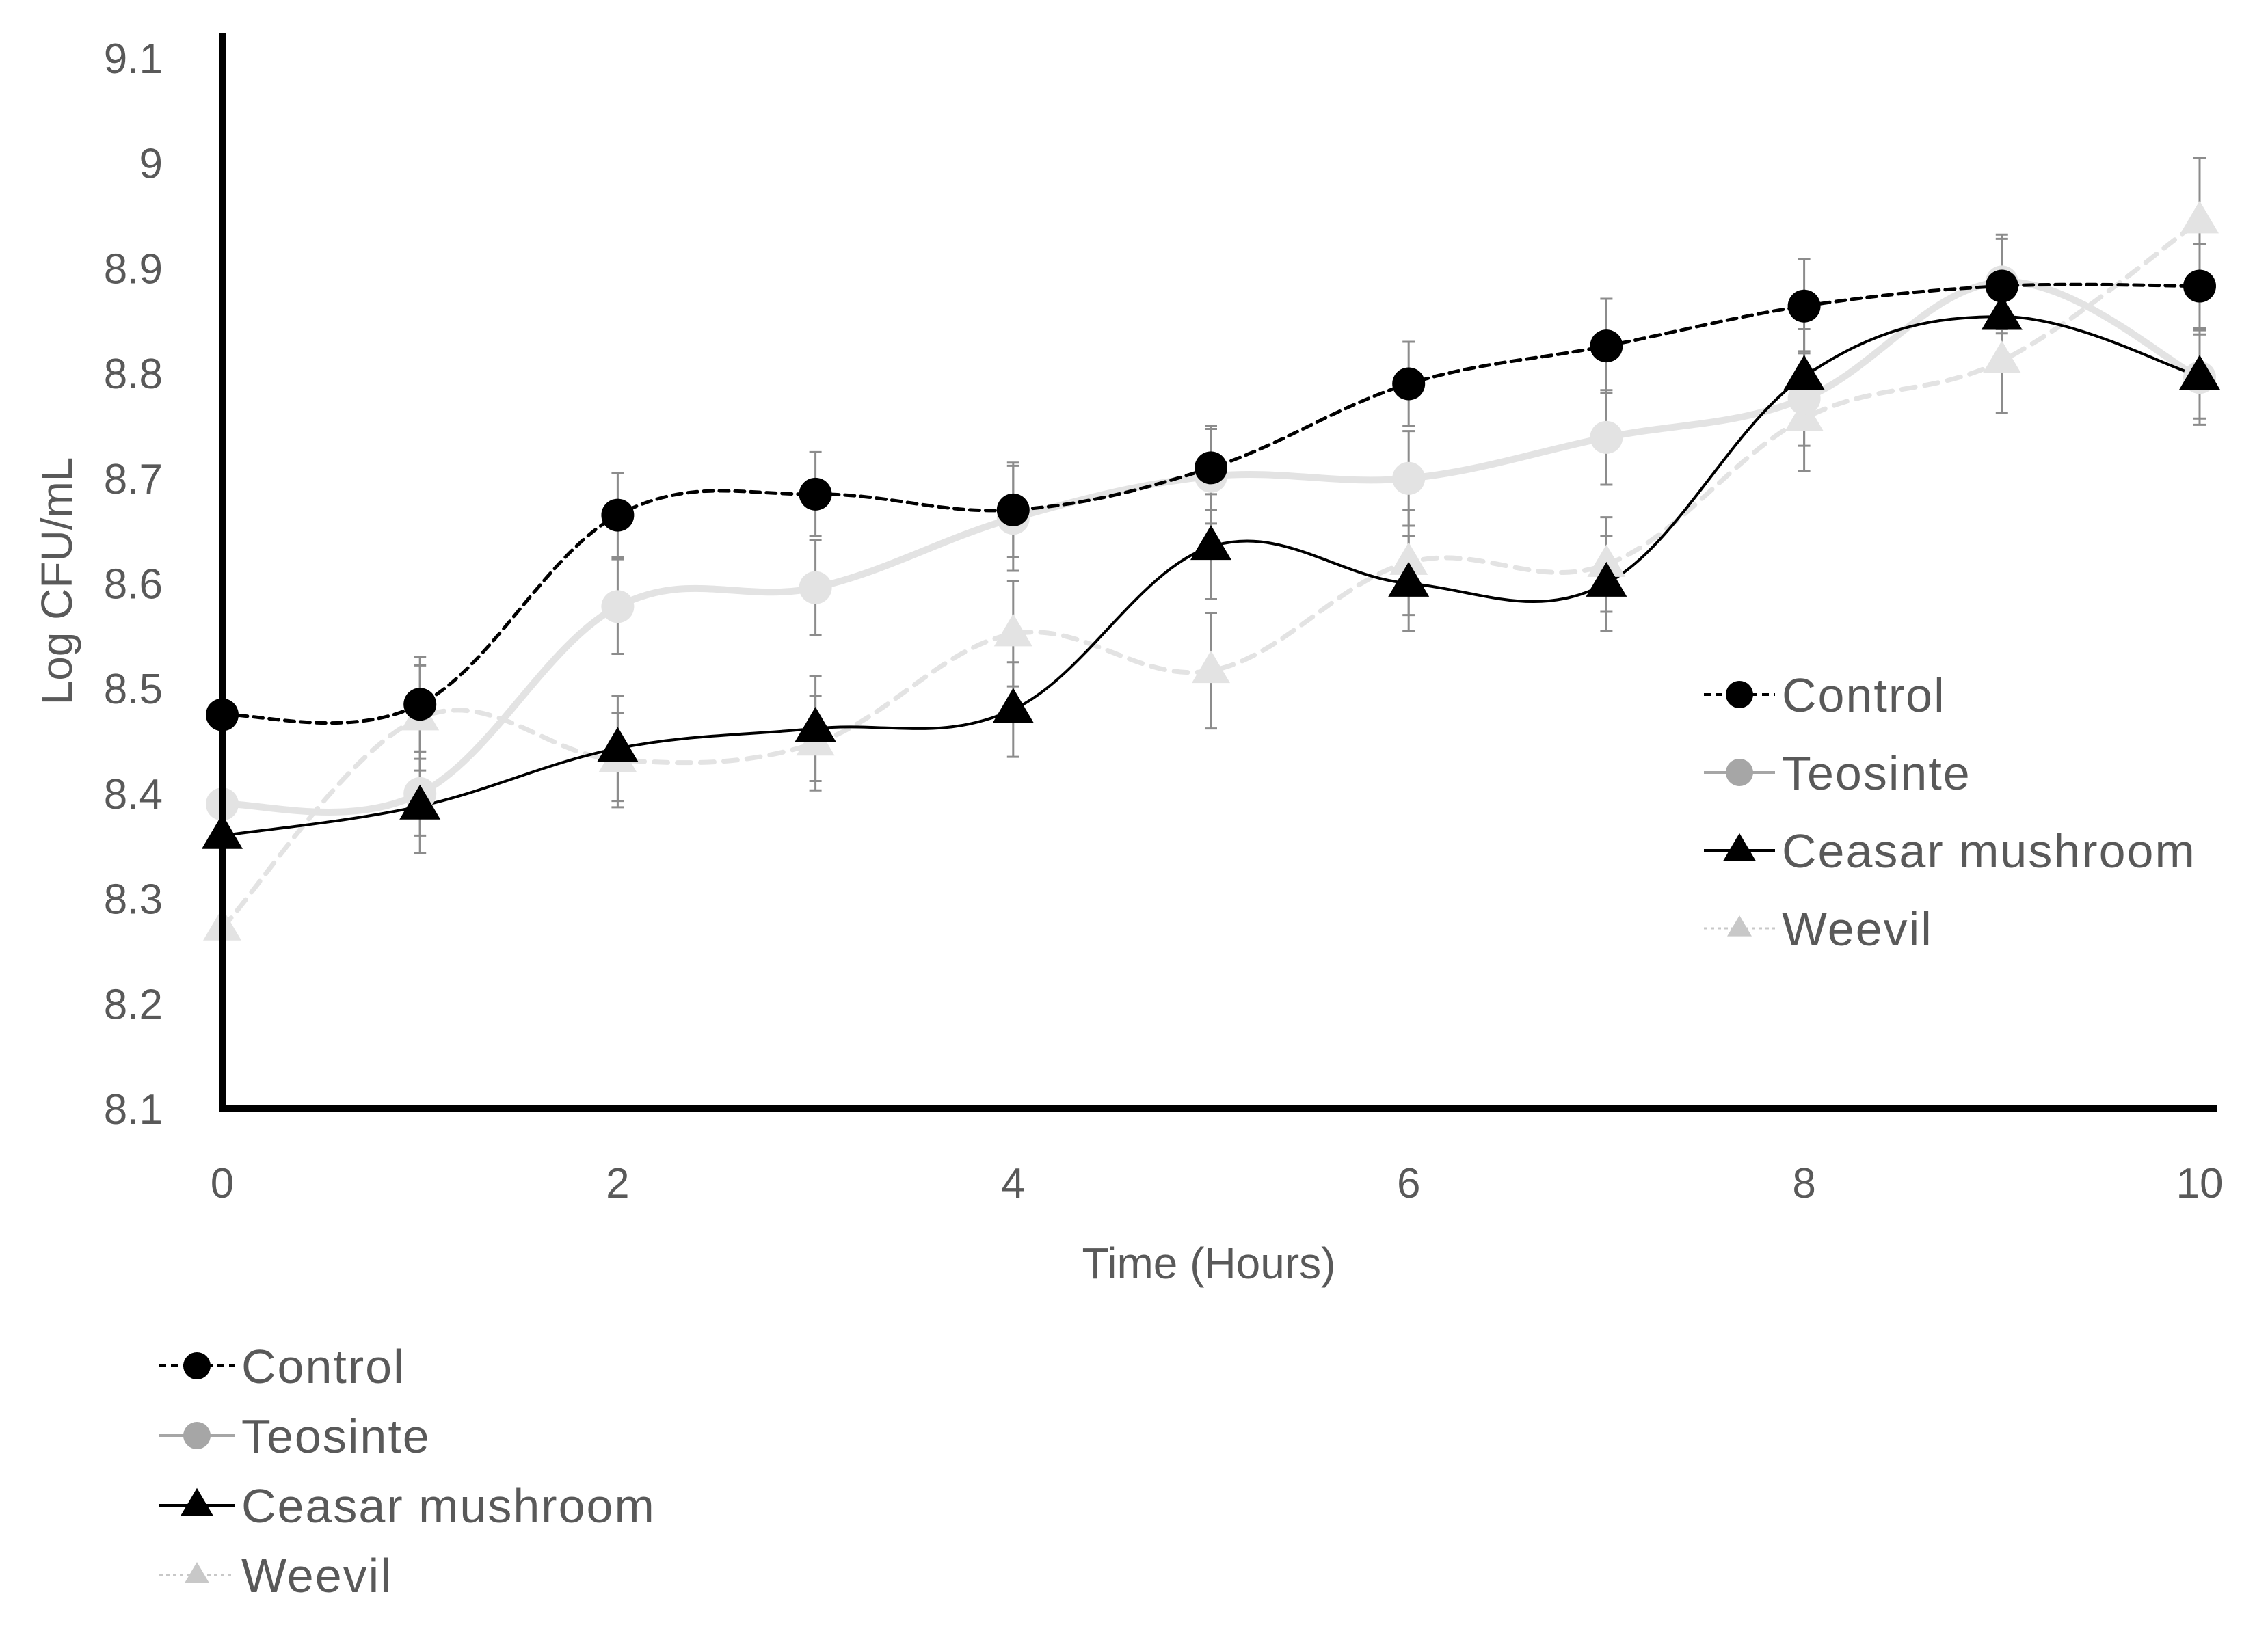 The image size is (2268, 1629). What do you see at coordinates (151, 164) in the screenshot?
I see `y-tick-label: 9` at bounding box center [151, 164].